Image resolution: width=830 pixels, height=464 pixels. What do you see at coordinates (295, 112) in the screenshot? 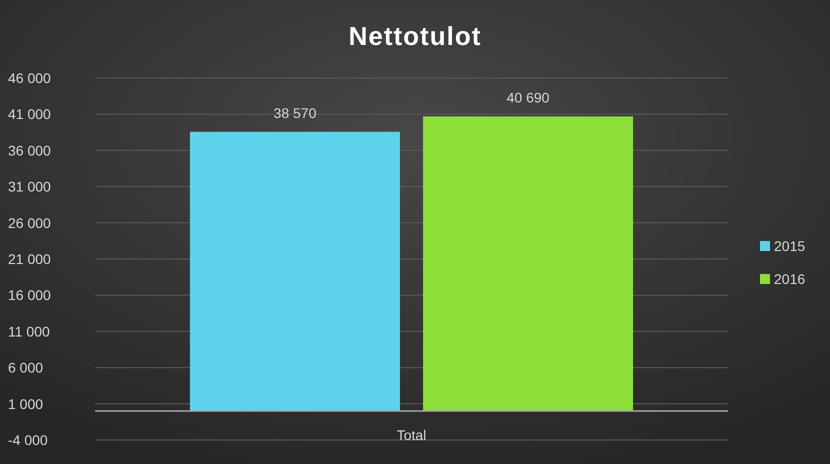
I see `data-label: 38 570` at bounding box center [295, 112].